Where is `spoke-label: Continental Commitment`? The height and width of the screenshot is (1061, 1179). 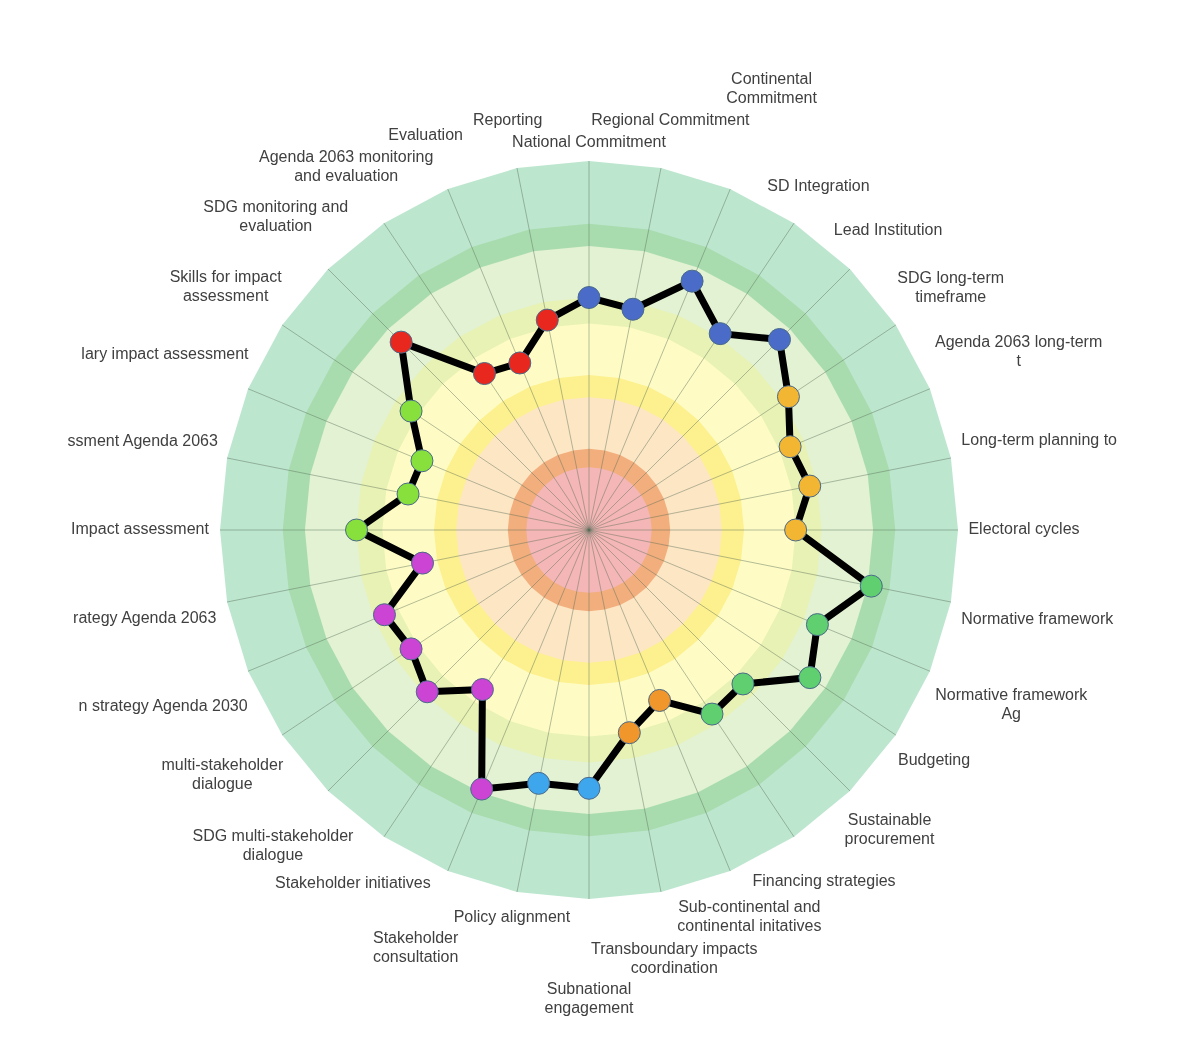
spoke-label: Continental Commitment is located at coordinates (772, 88).